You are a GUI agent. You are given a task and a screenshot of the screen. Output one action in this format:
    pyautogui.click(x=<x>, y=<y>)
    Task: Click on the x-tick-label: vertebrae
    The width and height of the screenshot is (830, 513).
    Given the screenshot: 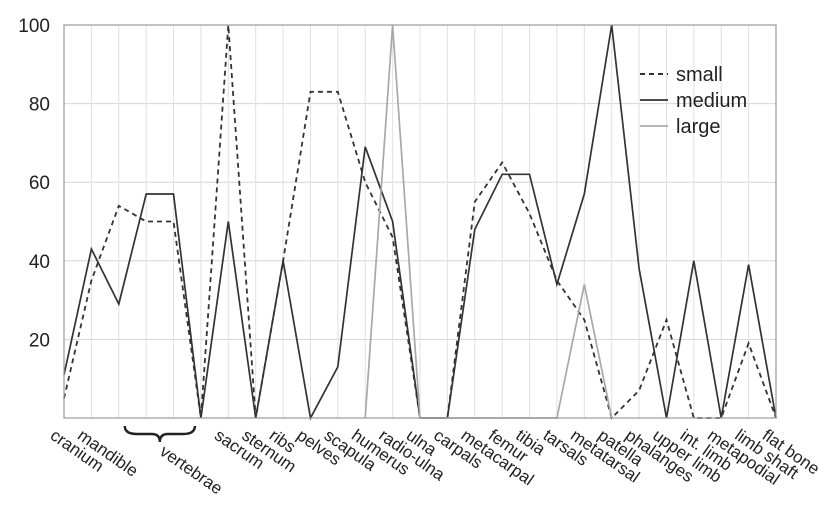 What is the action you would take?
    pyautogui.click(x=191, y=470)
    